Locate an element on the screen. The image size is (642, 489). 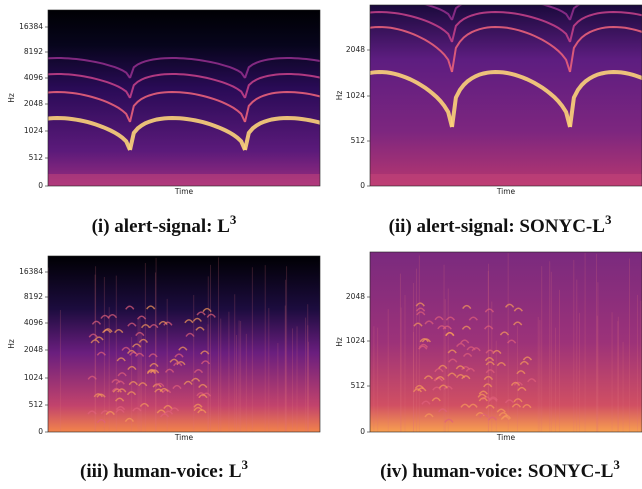
noise-band is located at coordinates (506, 180).